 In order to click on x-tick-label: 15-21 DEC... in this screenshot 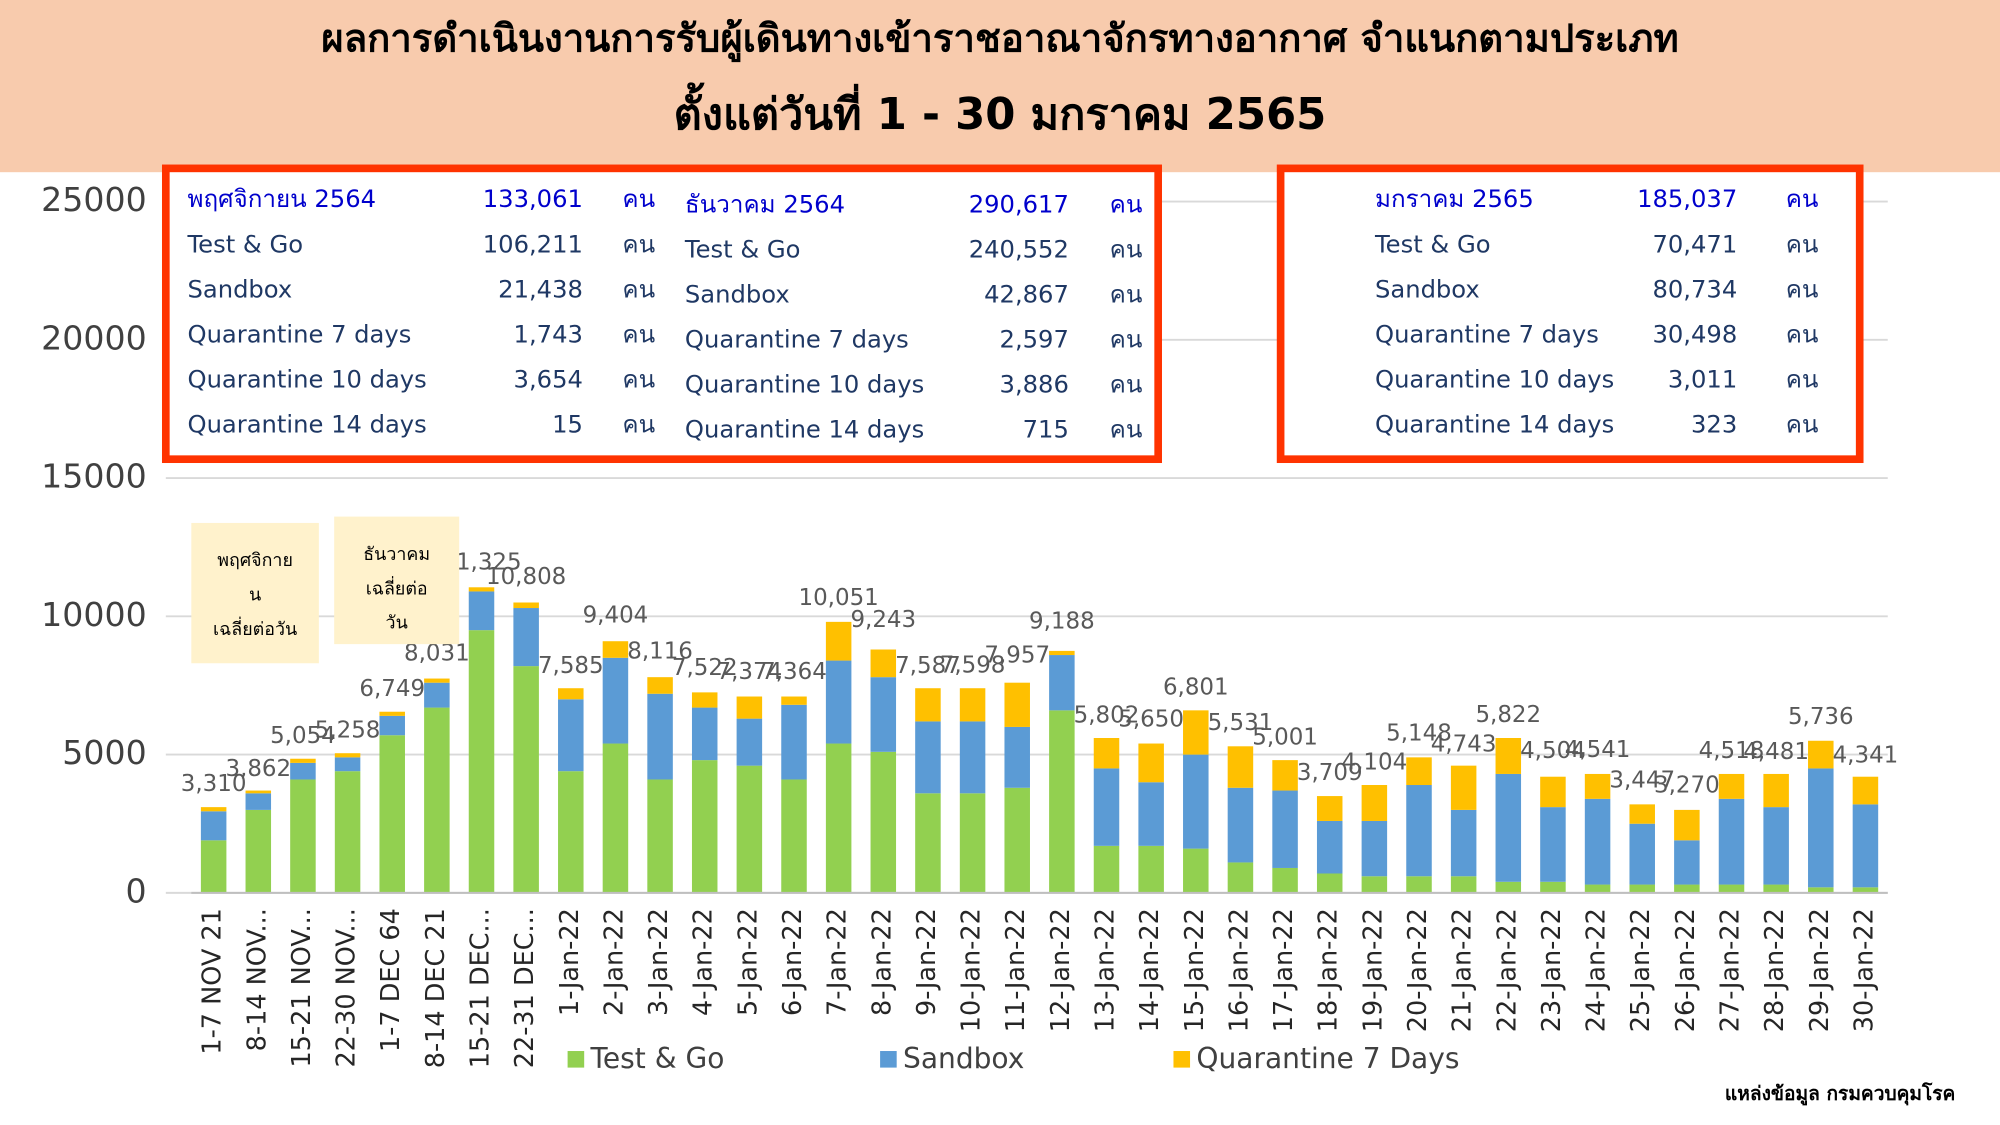, I will do `click(481, 988)`.